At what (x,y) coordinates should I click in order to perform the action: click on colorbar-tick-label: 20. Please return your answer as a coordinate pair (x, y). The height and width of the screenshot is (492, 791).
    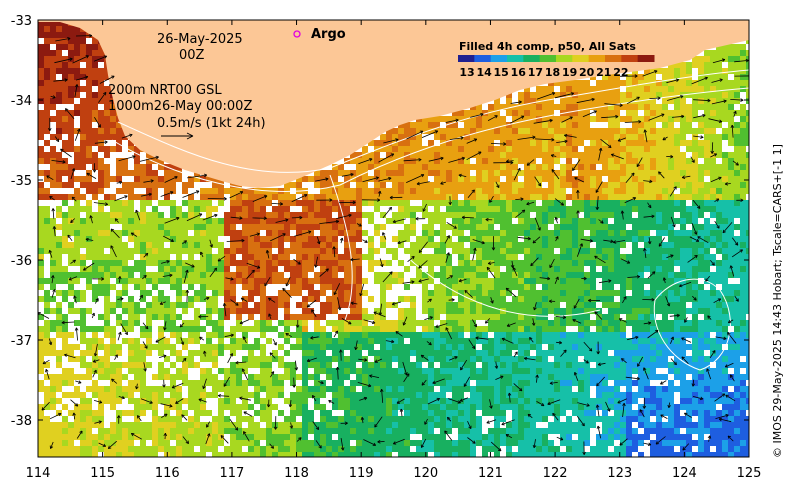
    Looking at the image, I should click on (587, 72).